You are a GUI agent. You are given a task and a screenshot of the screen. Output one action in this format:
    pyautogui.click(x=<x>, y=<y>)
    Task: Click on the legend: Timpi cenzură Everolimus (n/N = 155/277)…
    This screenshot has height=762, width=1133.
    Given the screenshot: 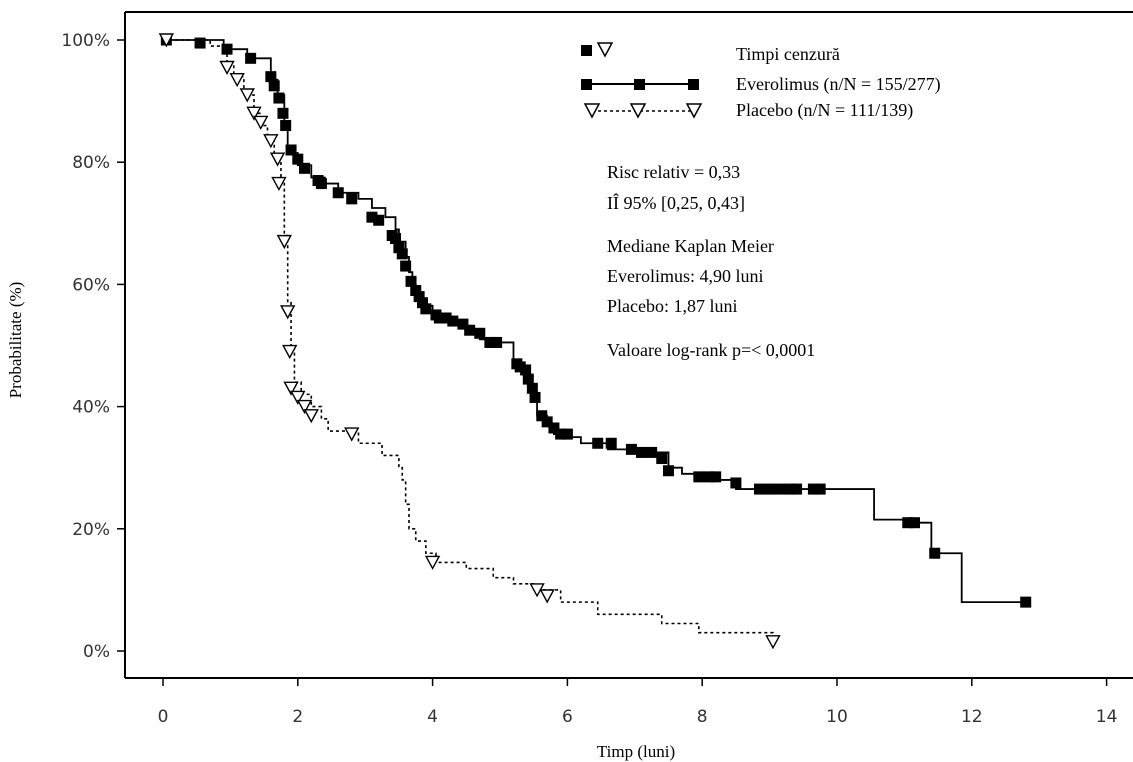 What is the action you would take?
    pyautogui.click(x=761, y=81)
    